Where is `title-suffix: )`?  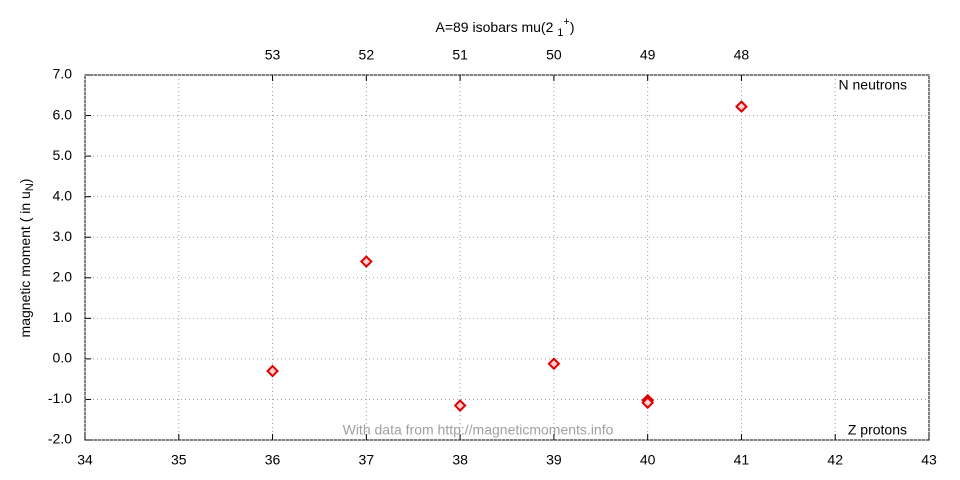
title-suffix: ) is located at coordinates (572, 27).